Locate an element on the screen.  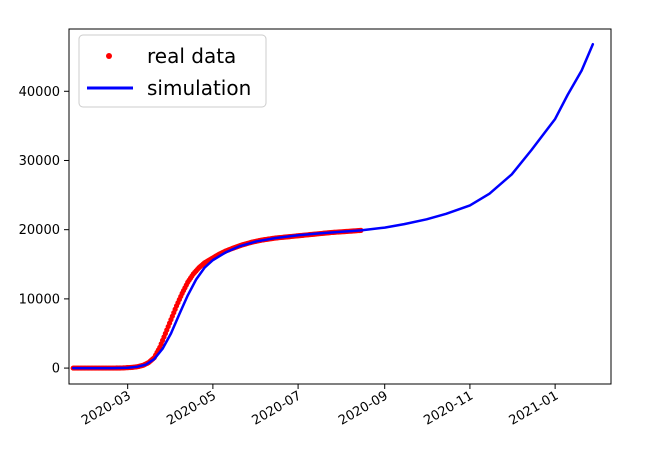
y-tick-label: 40000 is located at coordinates (39, 92).